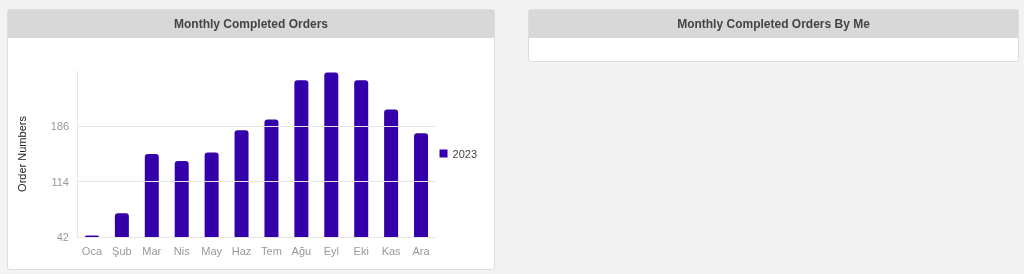 The width and height of the screenshot is (1024, 274). What do you see at coordinates (182, 250) in the screenshot?
I see `x-tick-label: Nis` at bounding box center [182, 250].